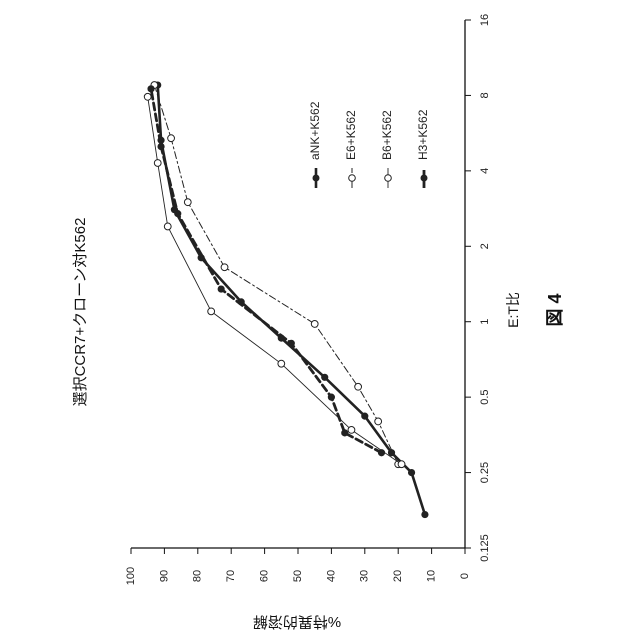  I want to click on legend-item: H3+K562, so click(423, 148).